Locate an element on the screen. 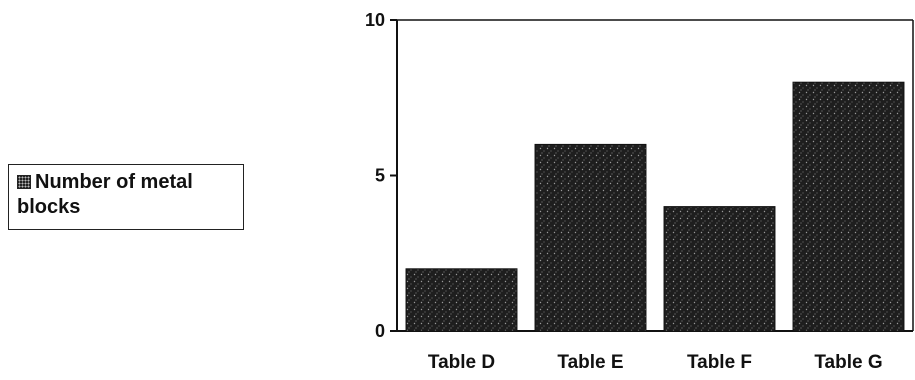  bar-table-e is located at coordinates (590, 237).